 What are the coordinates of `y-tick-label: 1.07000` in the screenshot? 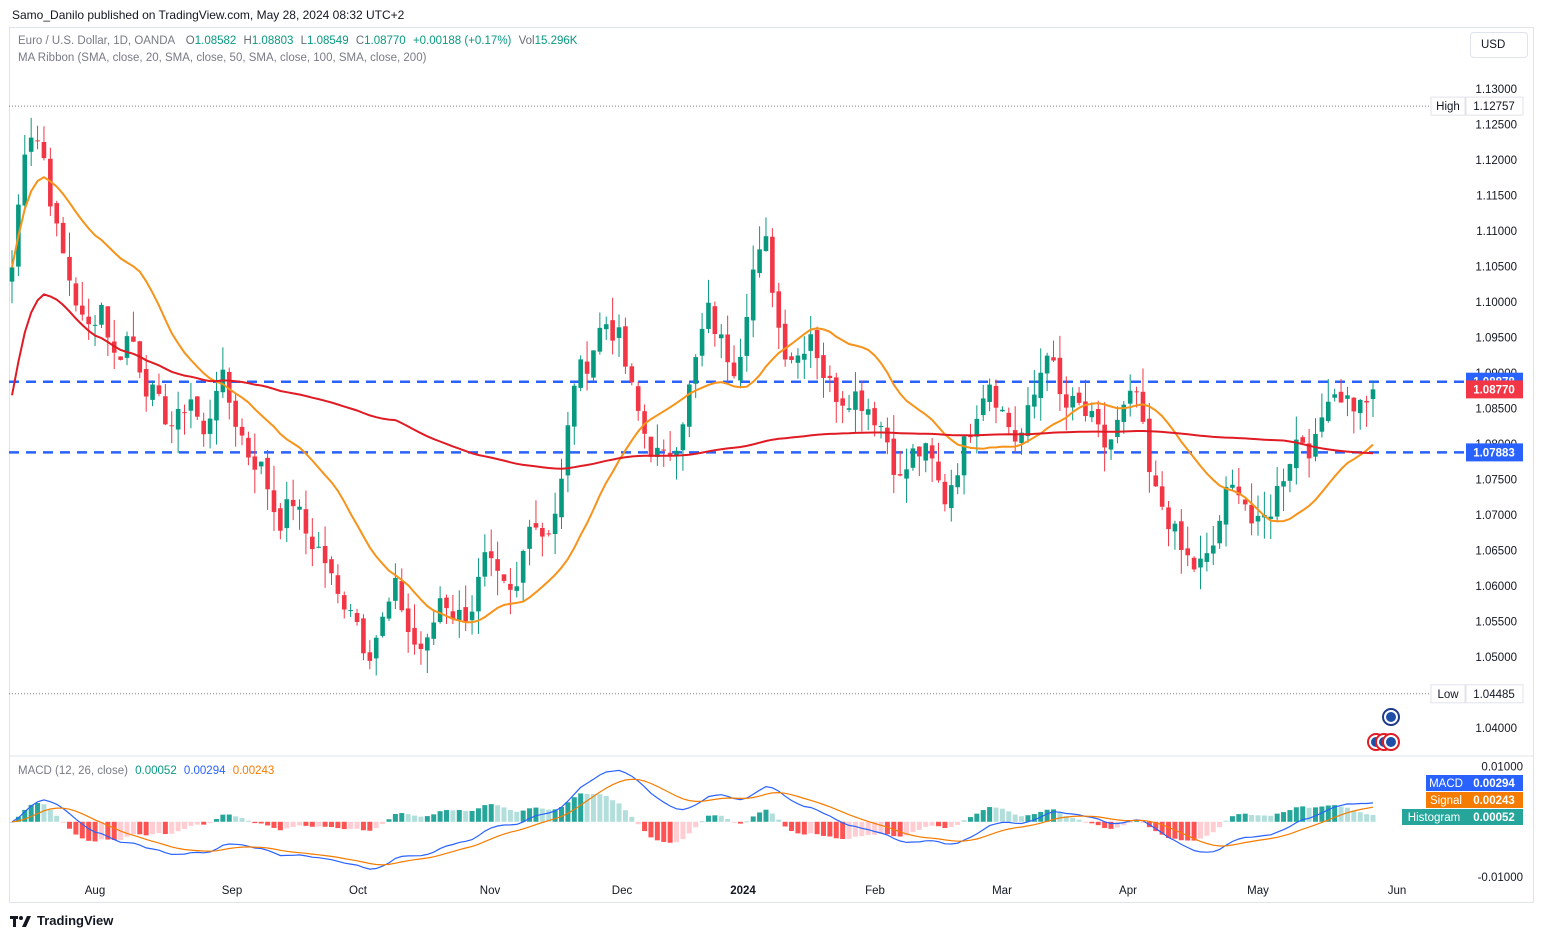 It's located at (1496, 516).